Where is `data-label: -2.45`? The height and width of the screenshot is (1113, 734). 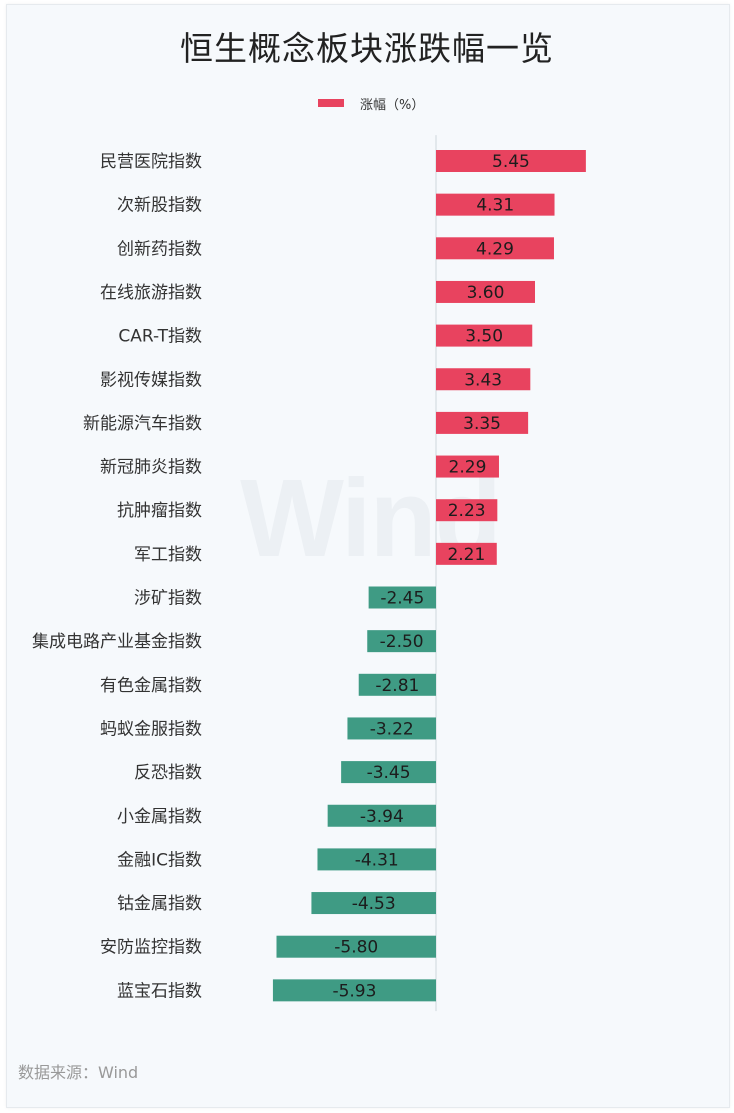
data-label: -2.45 is located at coordinates (402, 599).